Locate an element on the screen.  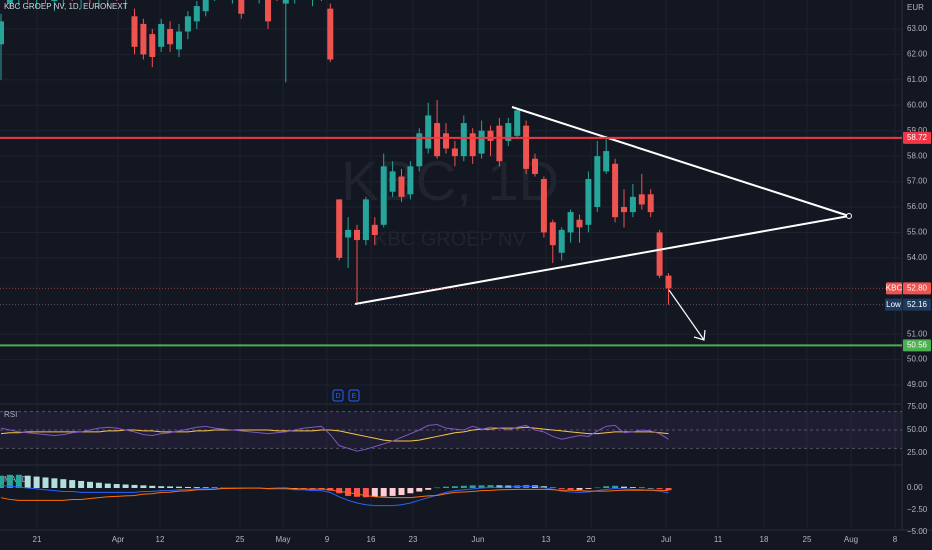
low-tag-bg is located at coordinates (893, 304).